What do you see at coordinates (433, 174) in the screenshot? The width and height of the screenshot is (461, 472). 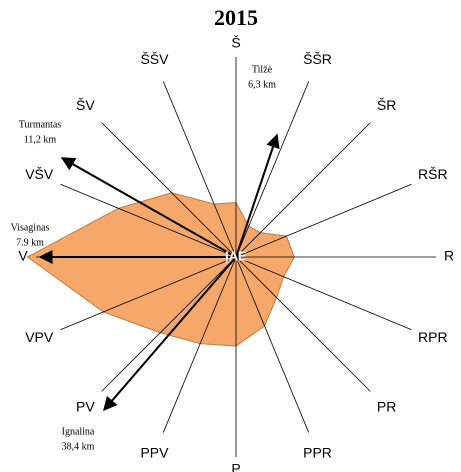 I see `direction-label: RŠR` at bounding box center [433, 174].